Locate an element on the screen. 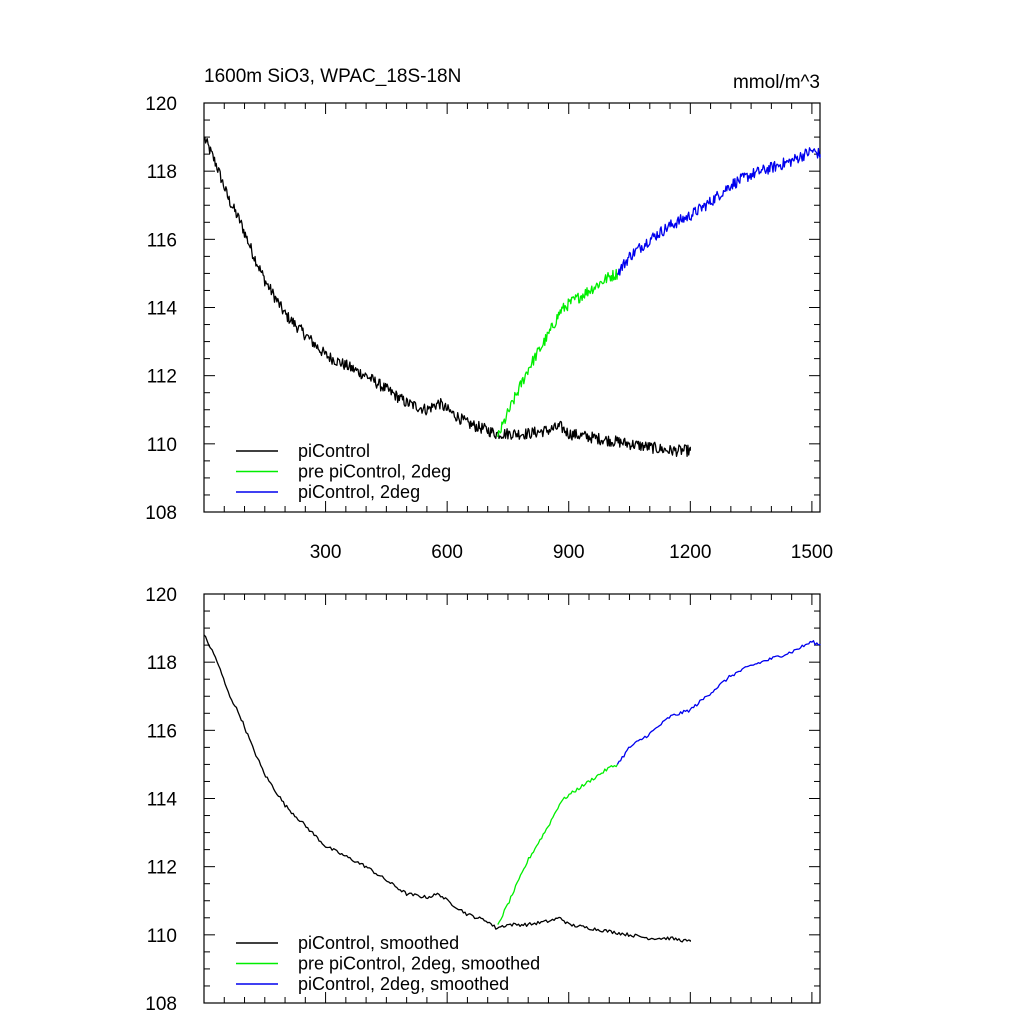 This screenshot has height=1024, width=1024. legend-label: piControl, 2deg, smoothed is located at coordinates (403, 984).